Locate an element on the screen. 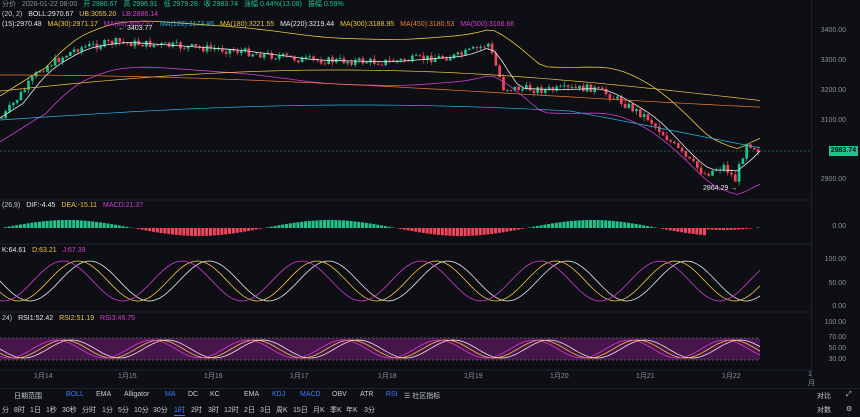  kdj-line is located at coordinates (380, 281).